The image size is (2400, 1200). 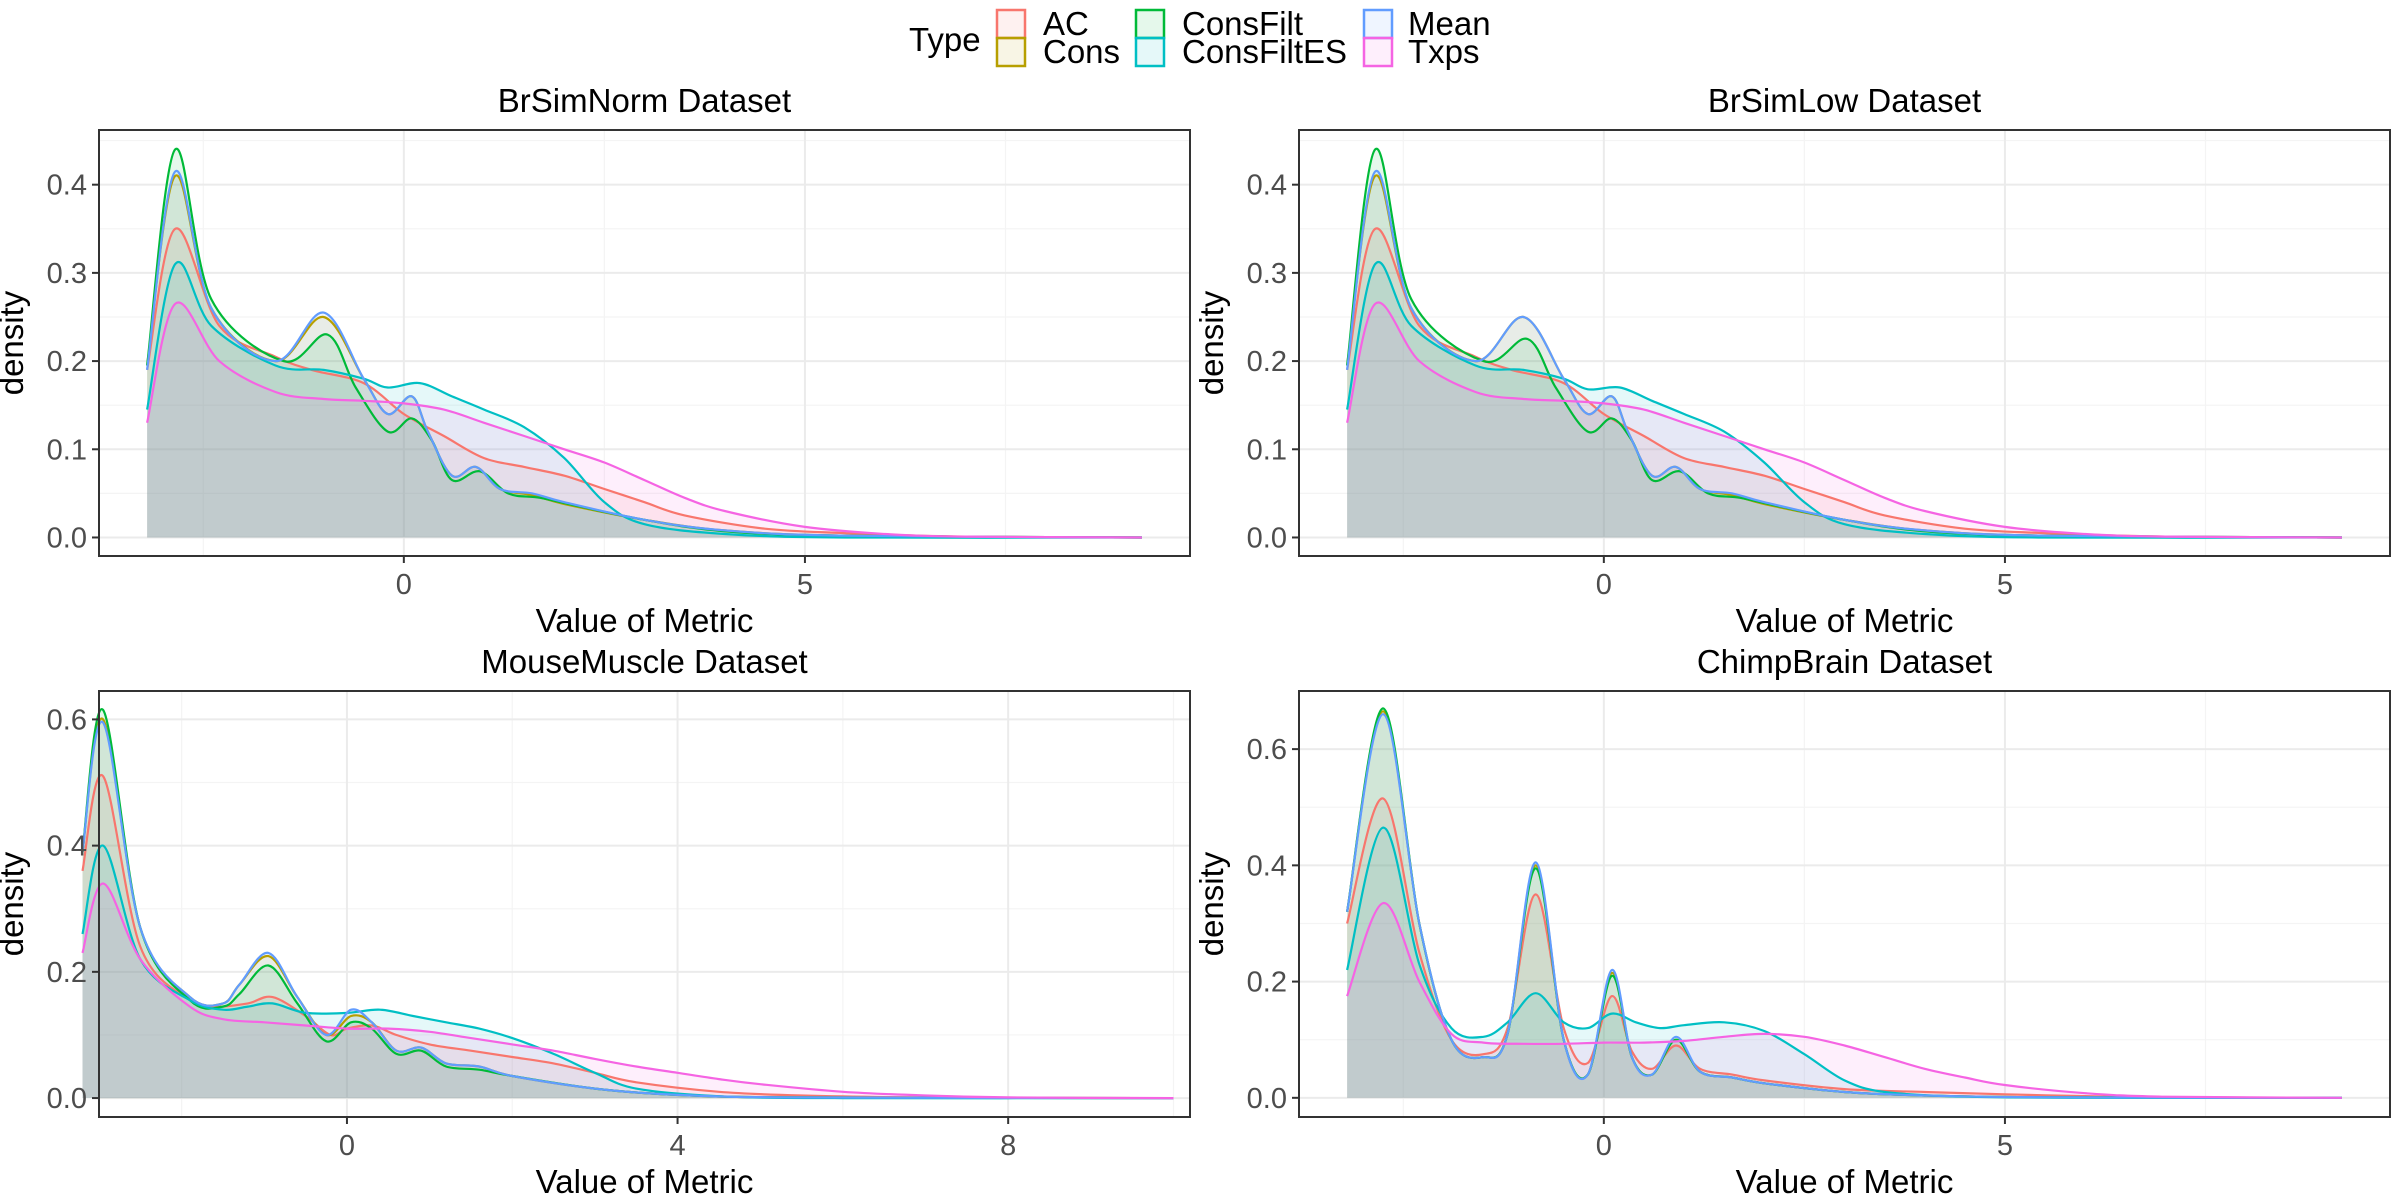 What do you see at coordinates (1444, 51) in the screenshot?
I see `legend-label-txps: Txps` at bounding box center [1444, 51].